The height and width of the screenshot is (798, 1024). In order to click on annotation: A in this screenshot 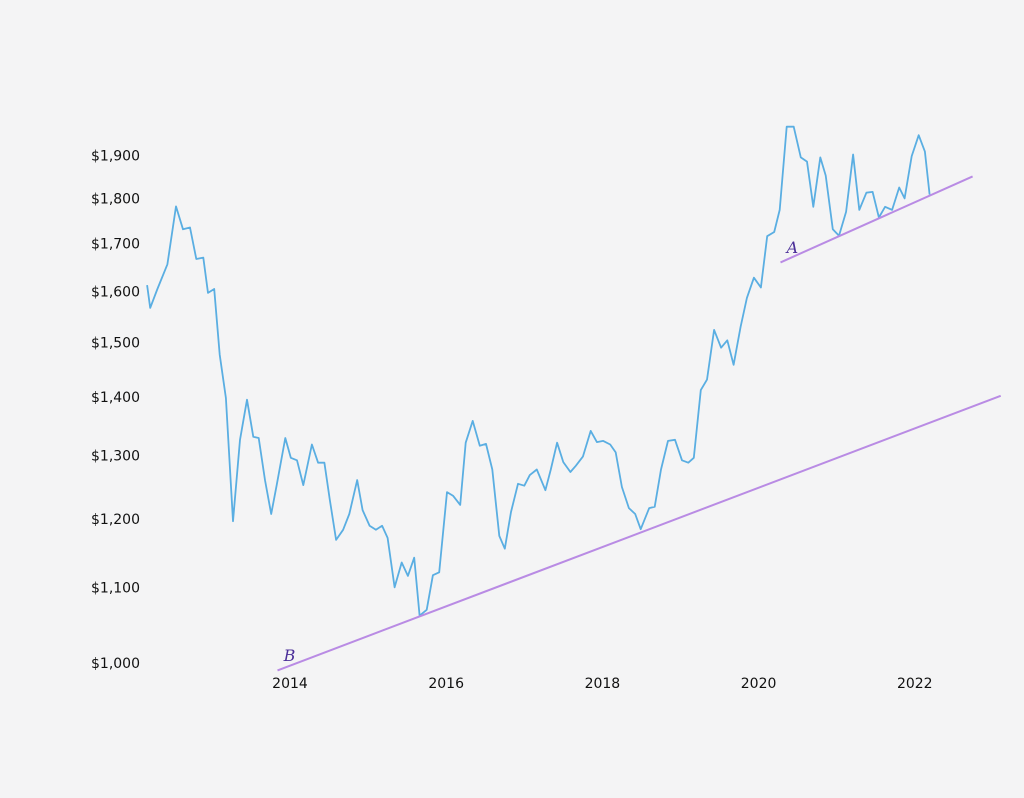, I will do `click(792, 247)`.